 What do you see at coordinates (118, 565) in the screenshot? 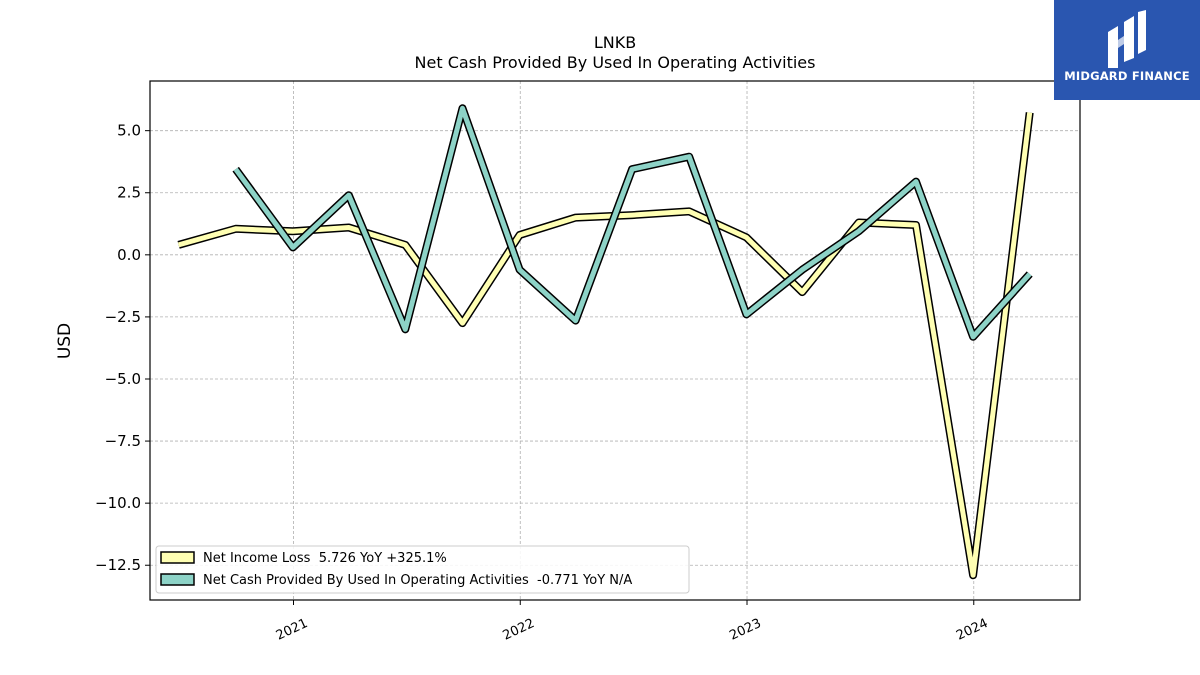
I see `y-tick-label: −12.5` at bounding box center [118, 565].